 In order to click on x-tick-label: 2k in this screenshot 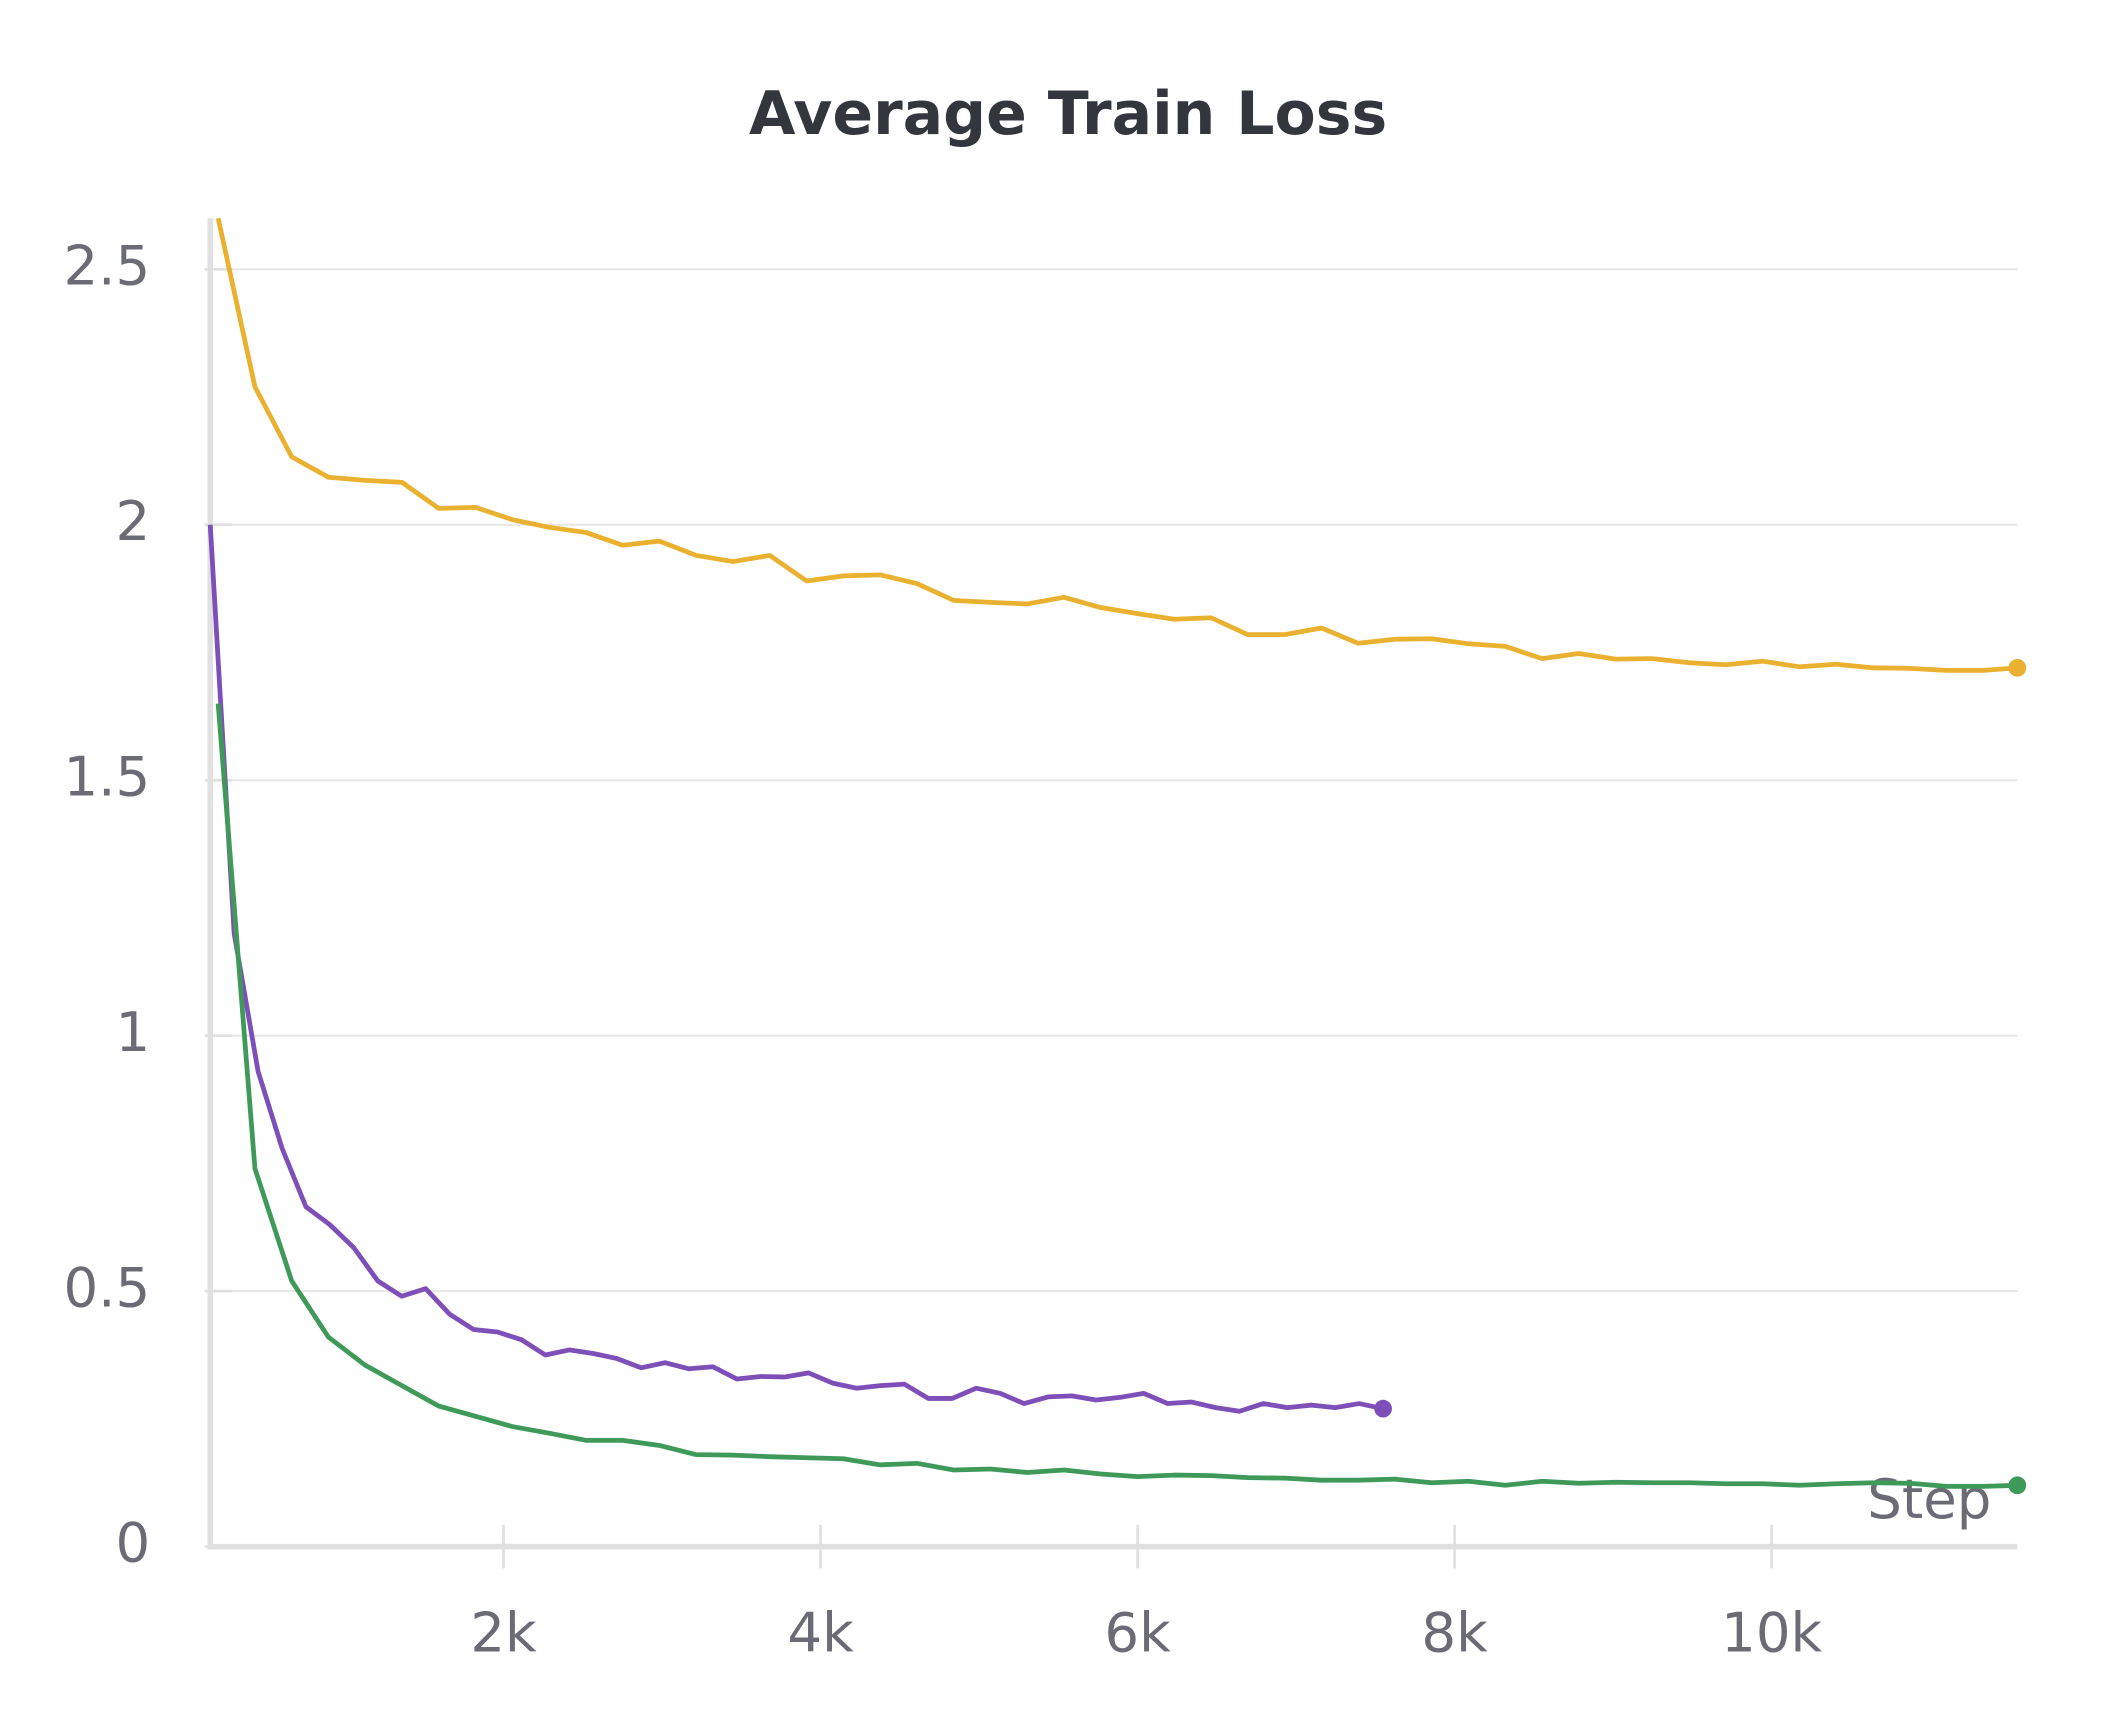, I will do `click(503, 1633)`.